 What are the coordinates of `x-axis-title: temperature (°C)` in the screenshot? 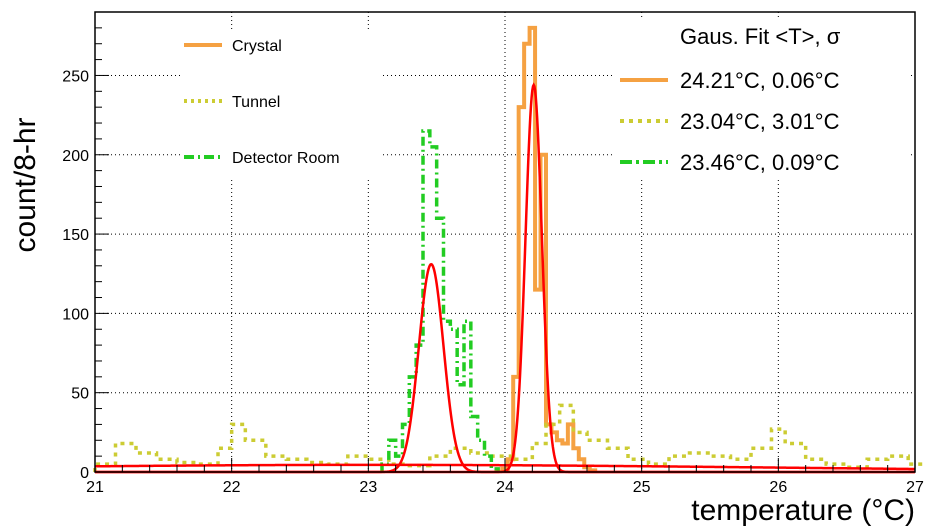 It's located at (803, 510).